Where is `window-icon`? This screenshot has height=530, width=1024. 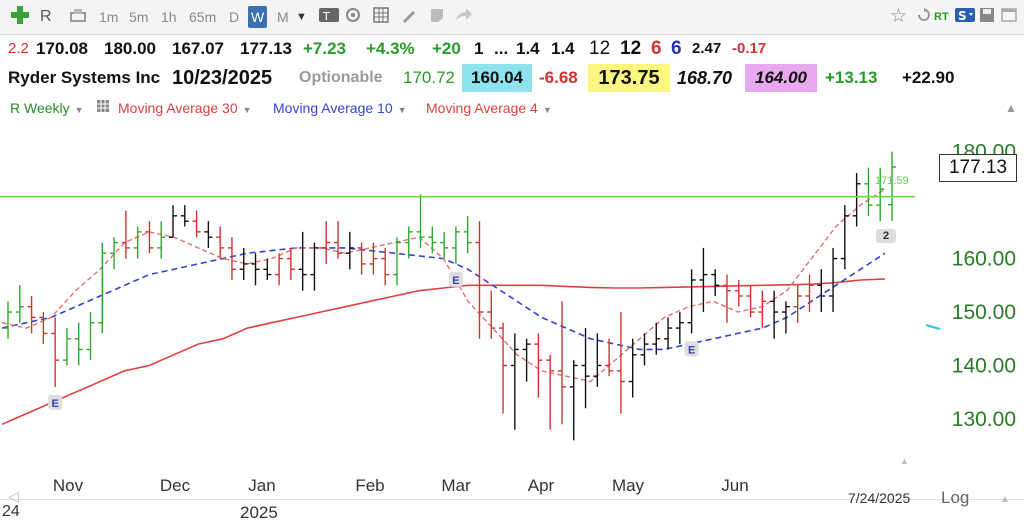 window-icon is located at coordinates (1009, 17).